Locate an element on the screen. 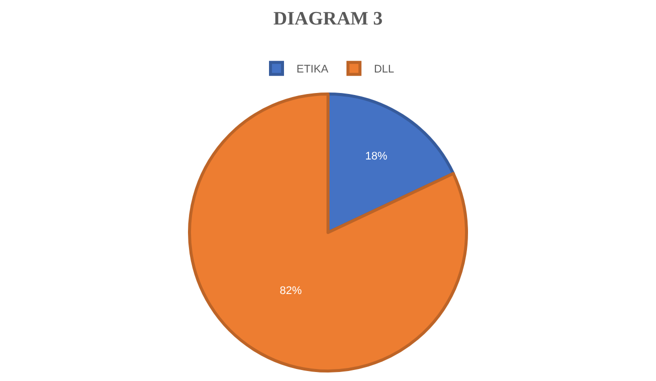 The height and width of the screenshot is (381, 656). legend-label: ETIKA is located at coordinates (312, 70).